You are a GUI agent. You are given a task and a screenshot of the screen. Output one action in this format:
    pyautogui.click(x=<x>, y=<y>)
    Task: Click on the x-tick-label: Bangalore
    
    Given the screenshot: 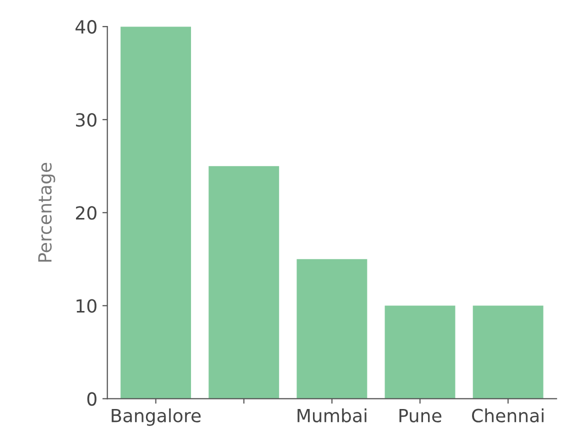 What is the action you would take?
    pyautogui.click(x=156, y=417)
    